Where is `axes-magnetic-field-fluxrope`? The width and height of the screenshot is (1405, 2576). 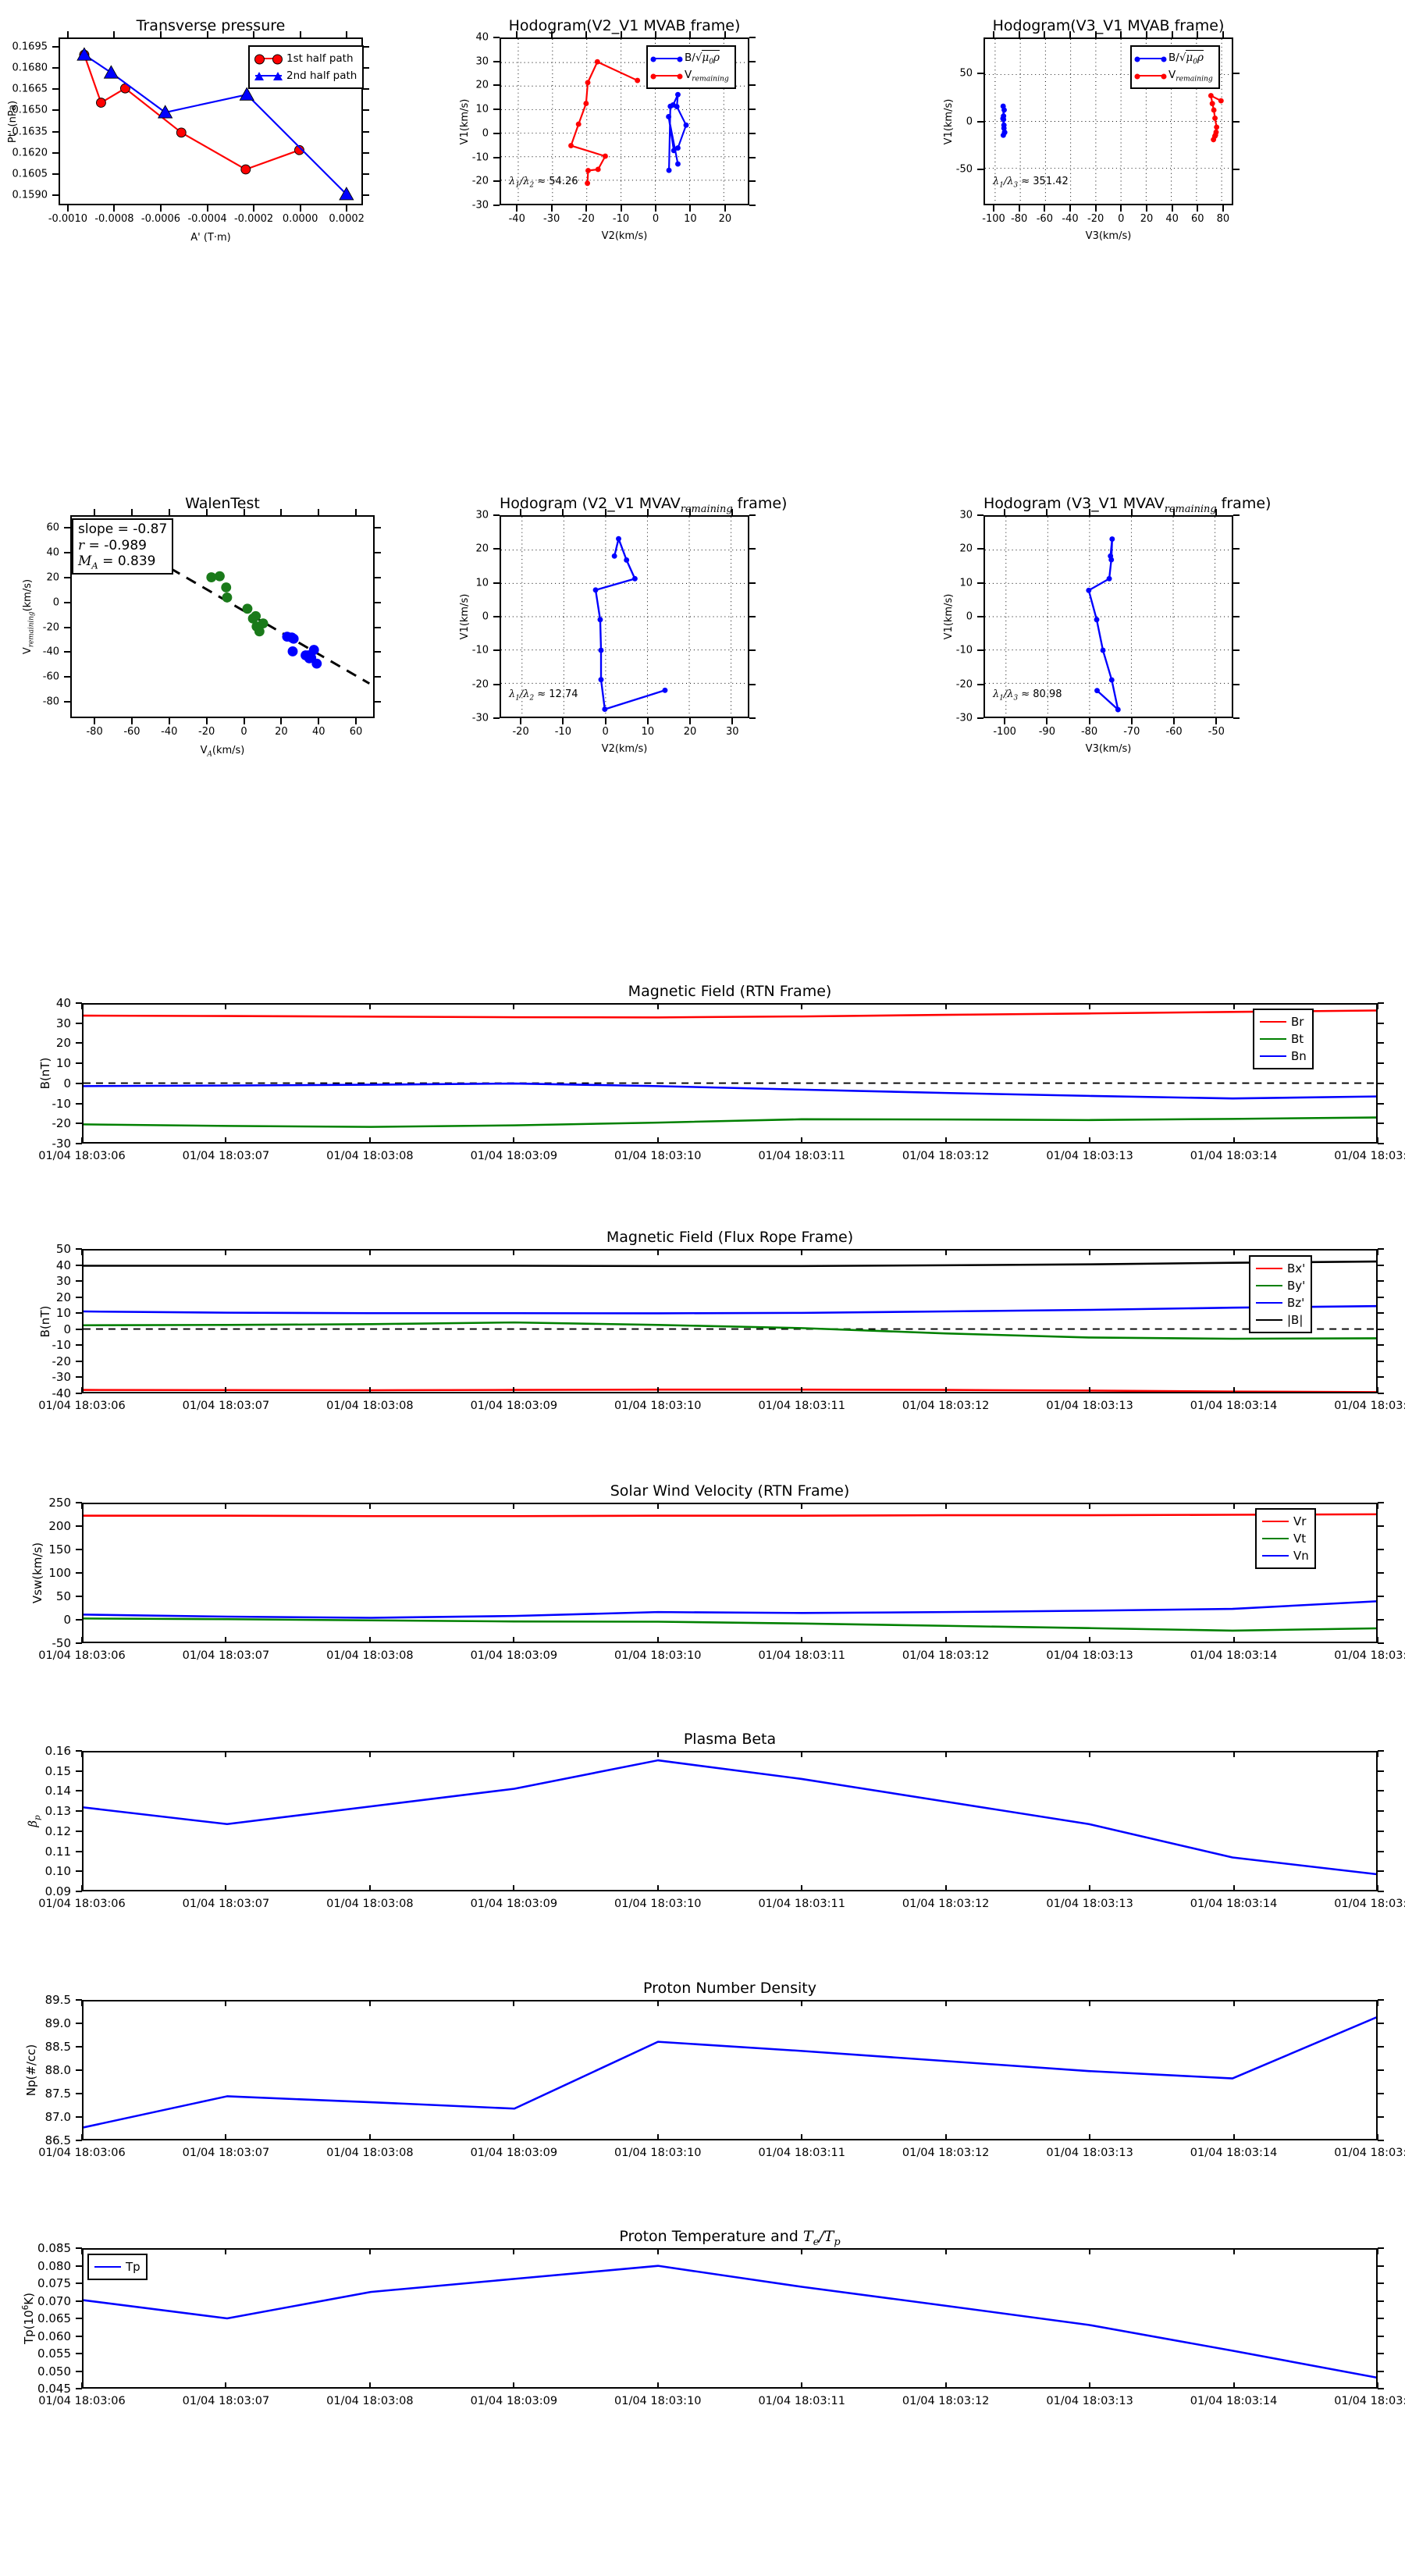 axes-magnetic-field-fluxrope is located at coordinates (730, 1321).